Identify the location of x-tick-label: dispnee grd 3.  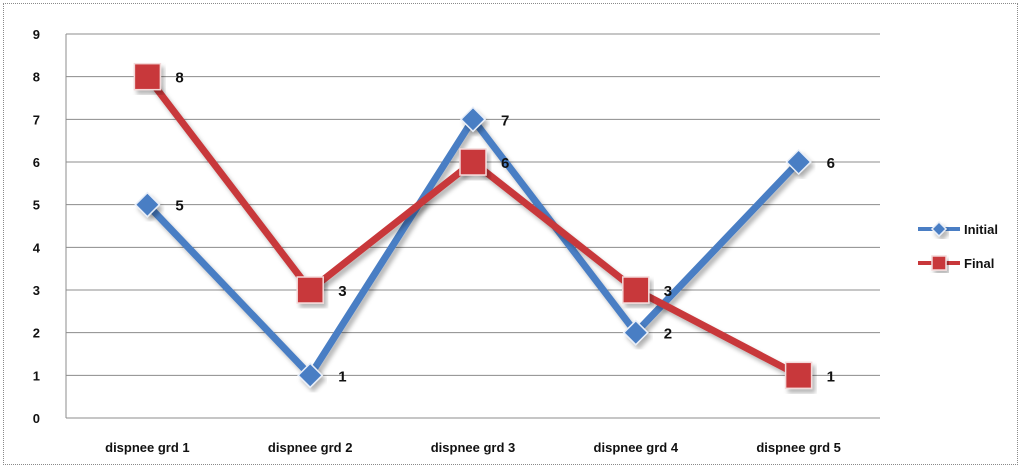
(473, 447).